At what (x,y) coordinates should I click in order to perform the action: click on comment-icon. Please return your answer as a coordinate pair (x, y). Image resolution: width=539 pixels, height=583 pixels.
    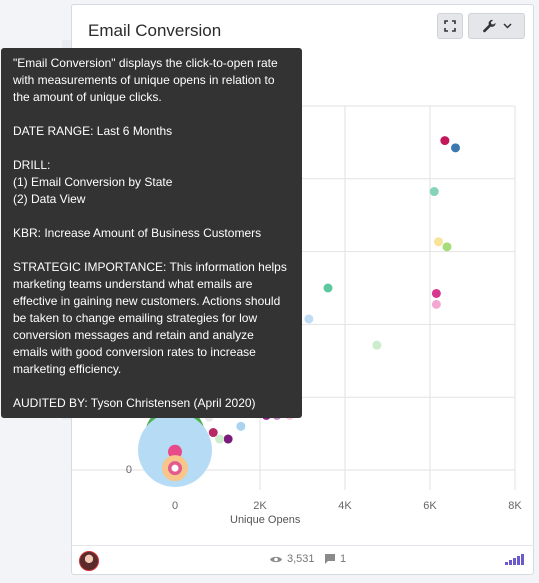
    Looking at the image, I should click on (330, 559).